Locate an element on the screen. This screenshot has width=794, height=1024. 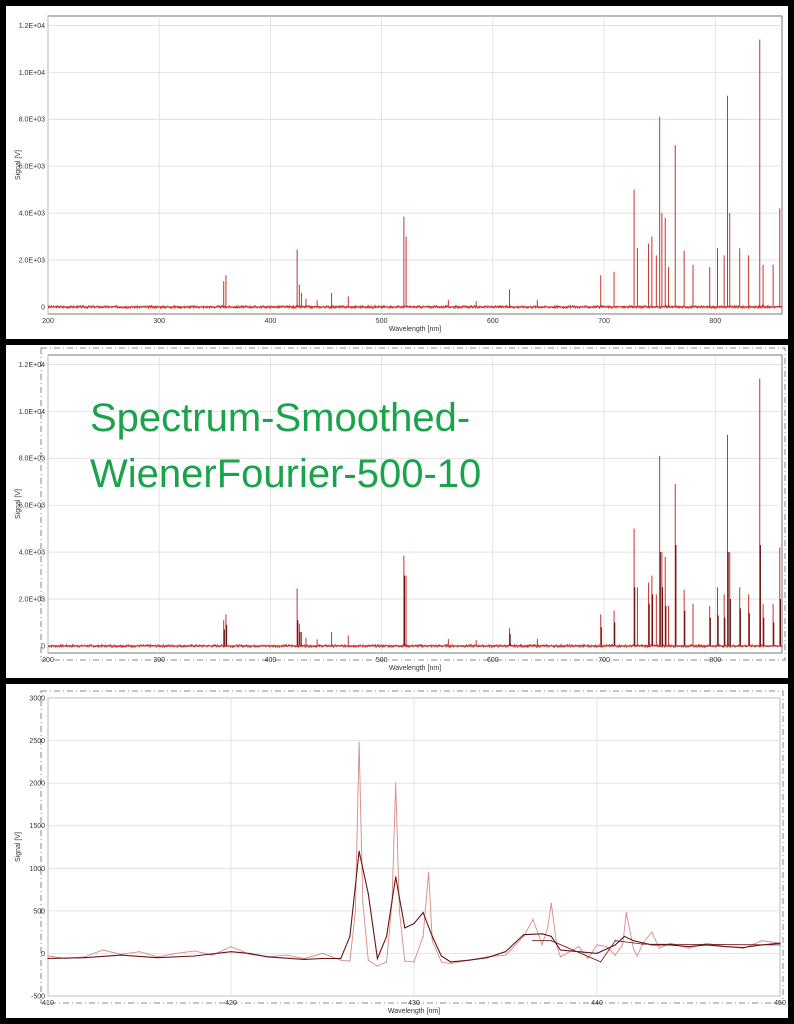
zoom-series-2-line is located at coordinates (657, 951).